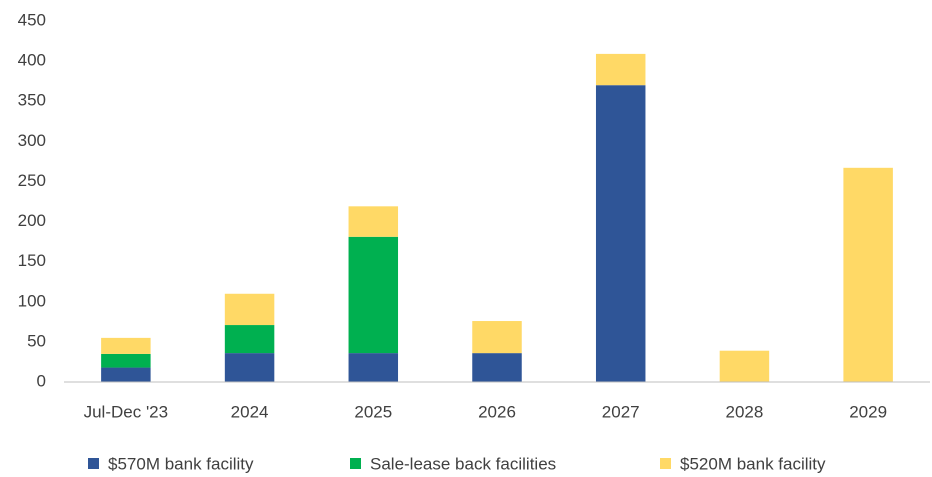 Image resolution: width=932 pixels, height=477 pixels. Describe the element at coordinates (181, 463) in the screenshot. I see `legend-label: $570M bank facility` at that location.